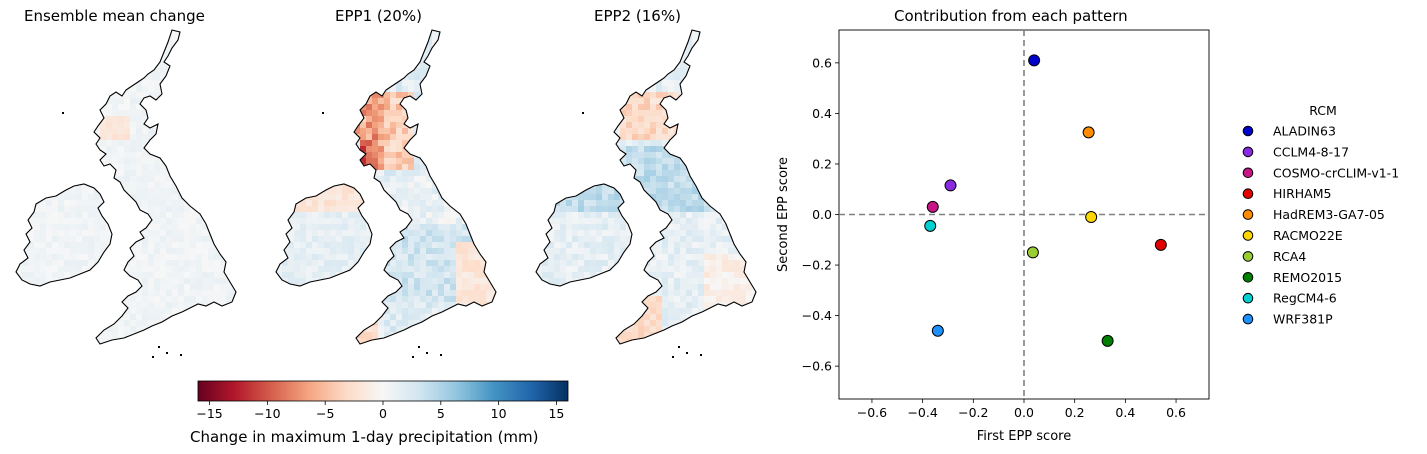 This screenshot has height=454, width=1427. What do you see at coordinates (817, 265) in the screenshot?
I see `y-tick-label: −0.2` at bounding box center [817, 265].